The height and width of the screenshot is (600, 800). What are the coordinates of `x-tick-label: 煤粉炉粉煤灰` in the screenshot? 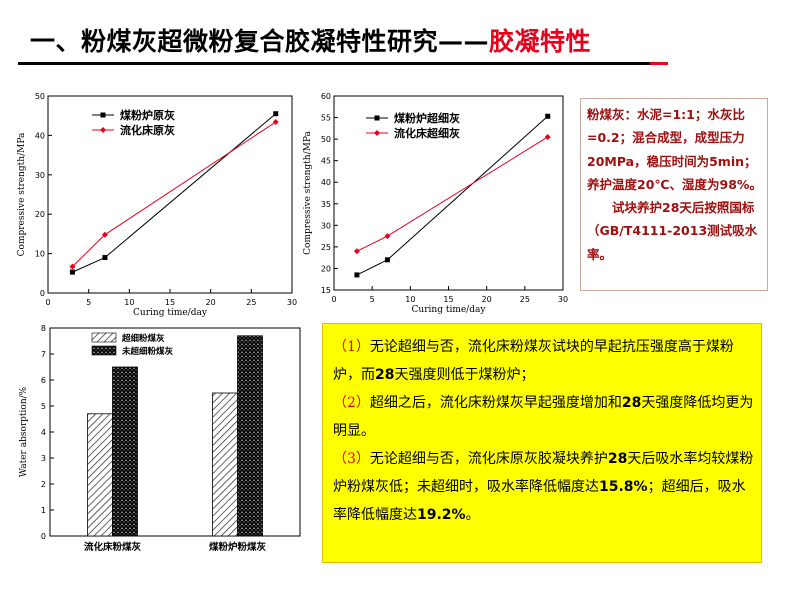 It's located at (238, 547).